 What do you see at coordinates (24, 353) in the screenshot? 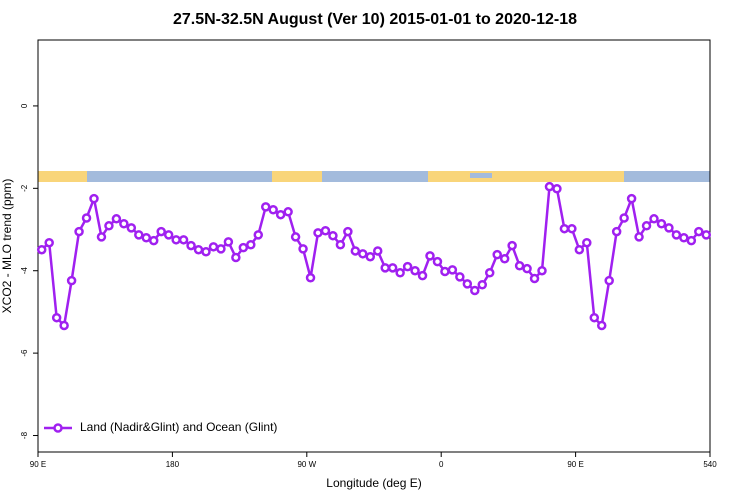
I see `y-tick-label: -6` at bounding box center [24, 353].